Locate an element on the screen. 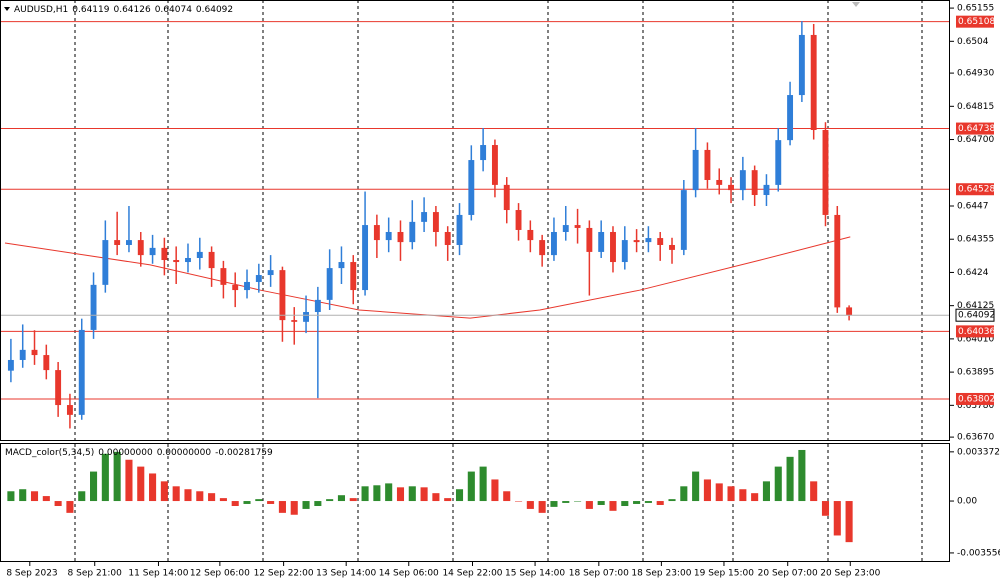  x-tick-label: 14 Sep 06:00 is located at coordinates (409, 574).